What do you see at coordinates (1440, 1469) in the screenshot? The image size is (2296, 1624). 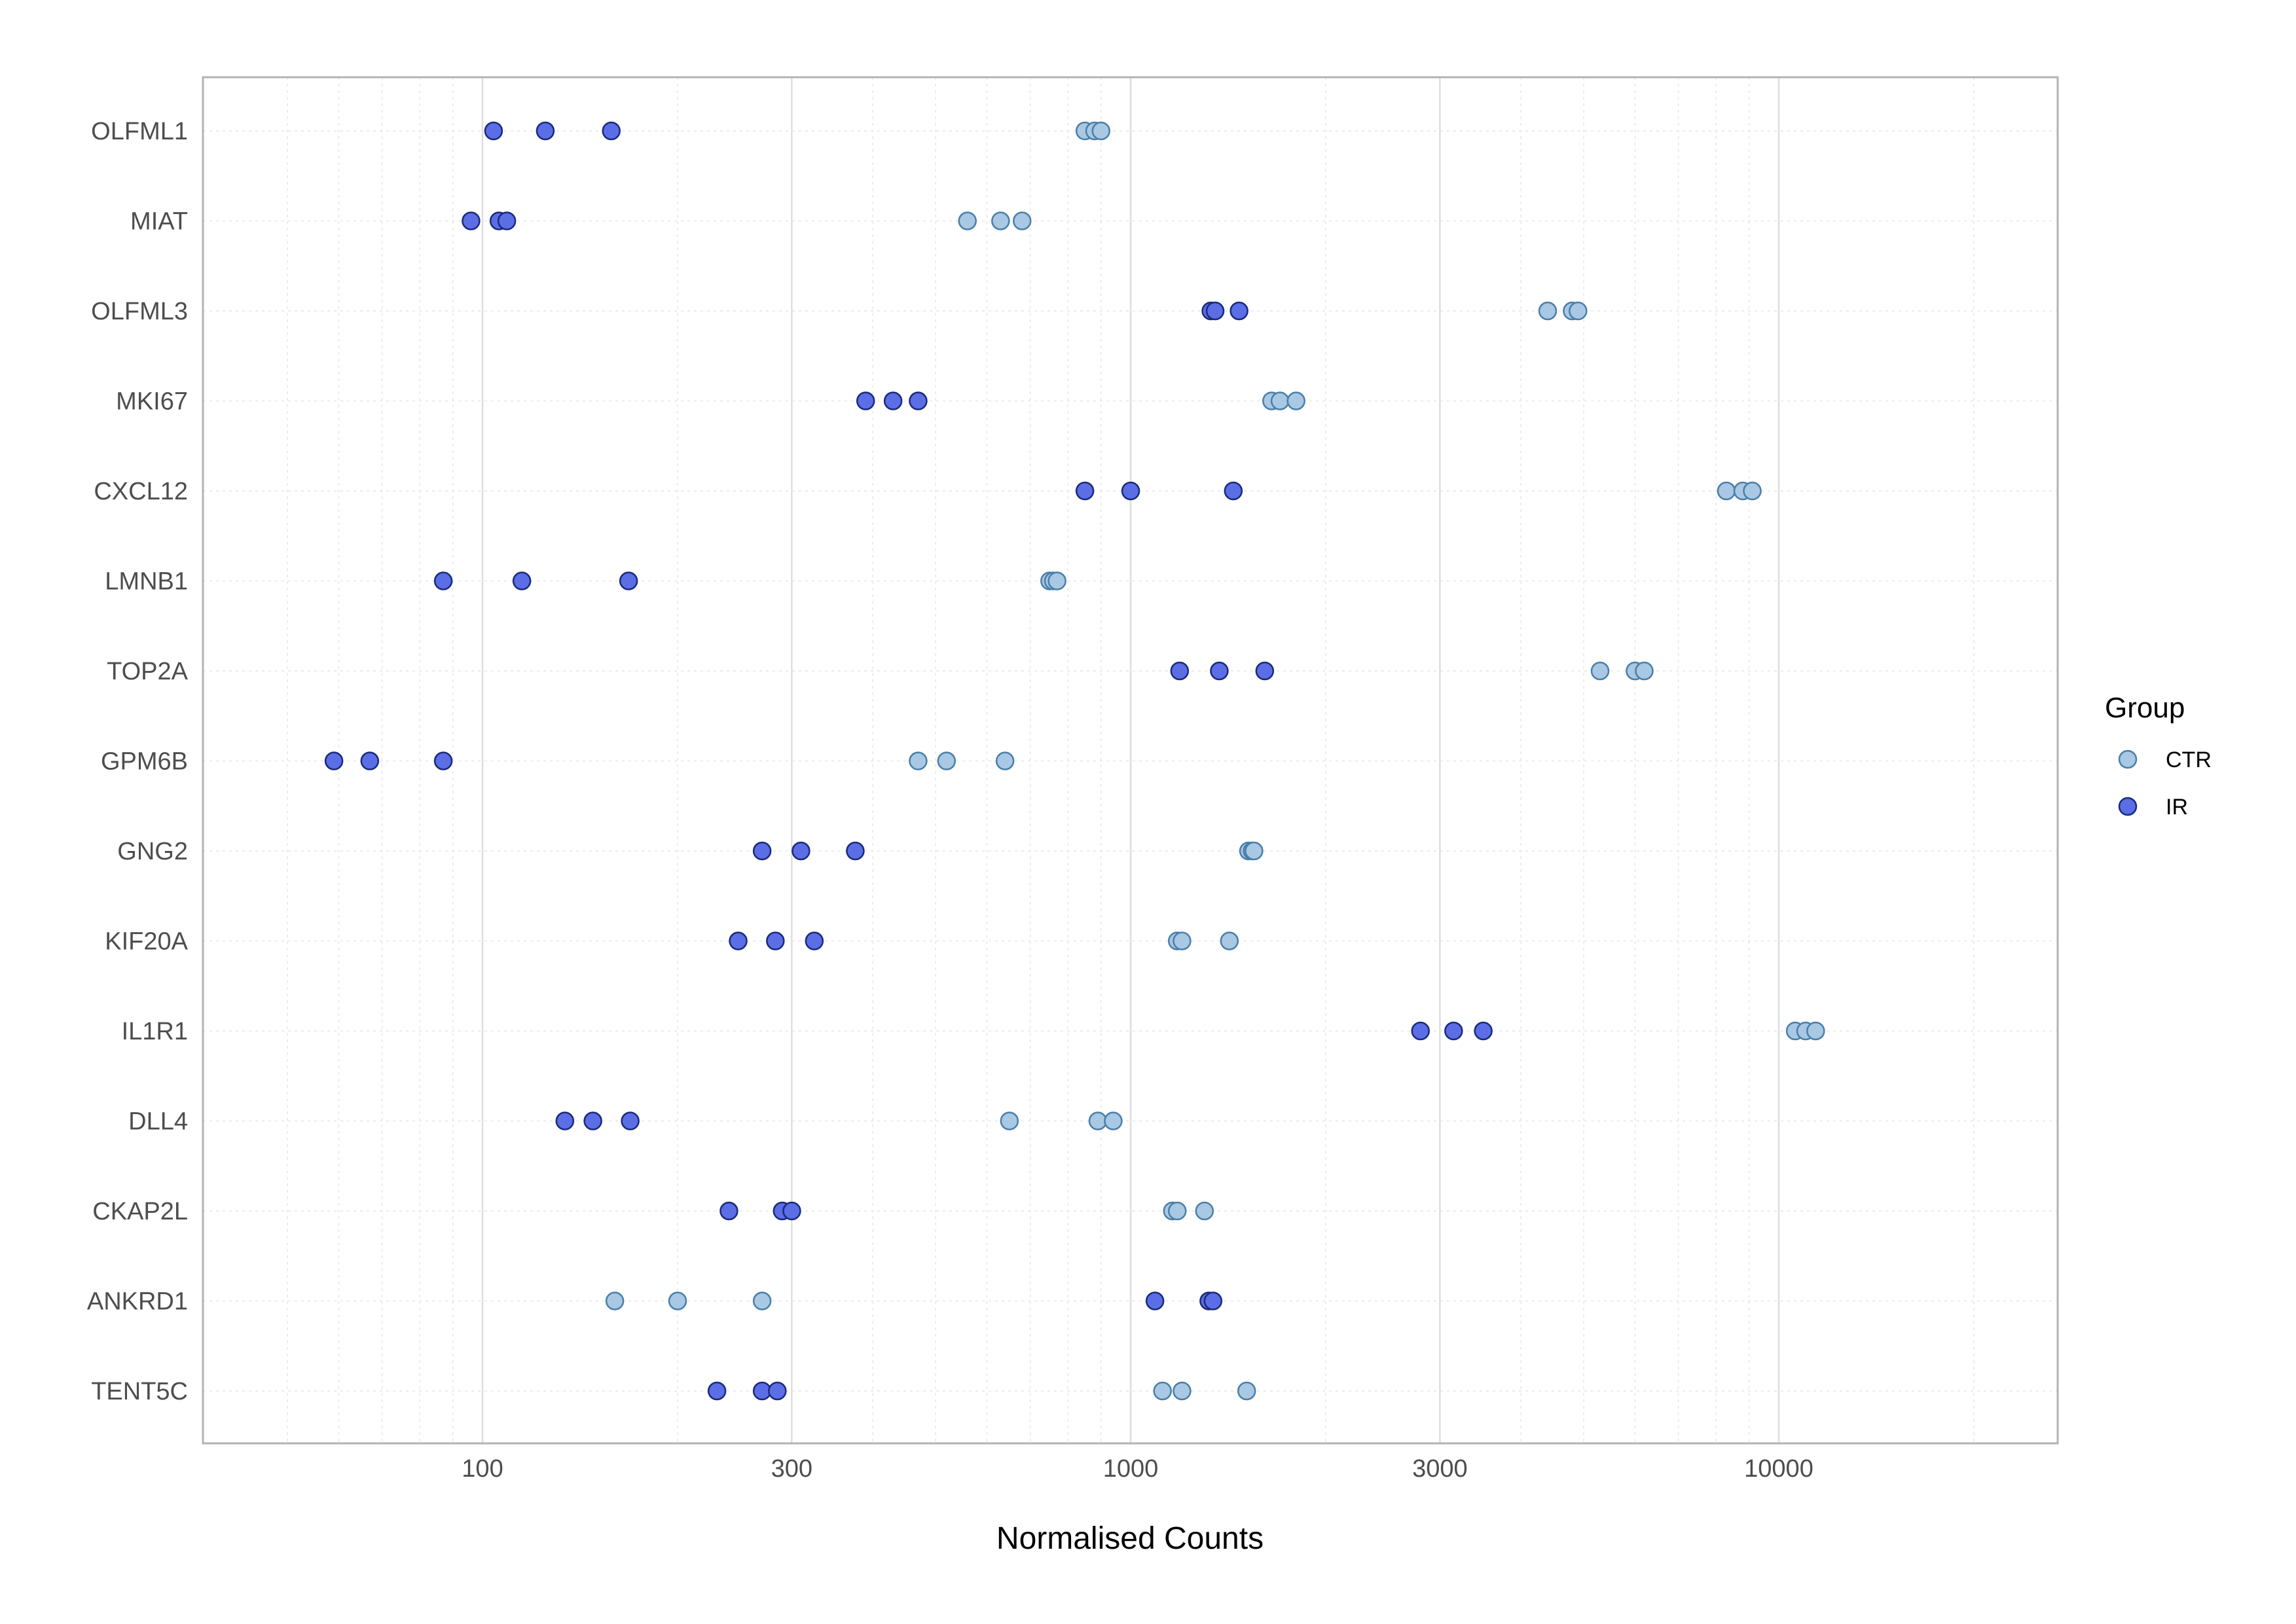 I see `x-tick-label: 3000` at bounding box center [1440, 1469].